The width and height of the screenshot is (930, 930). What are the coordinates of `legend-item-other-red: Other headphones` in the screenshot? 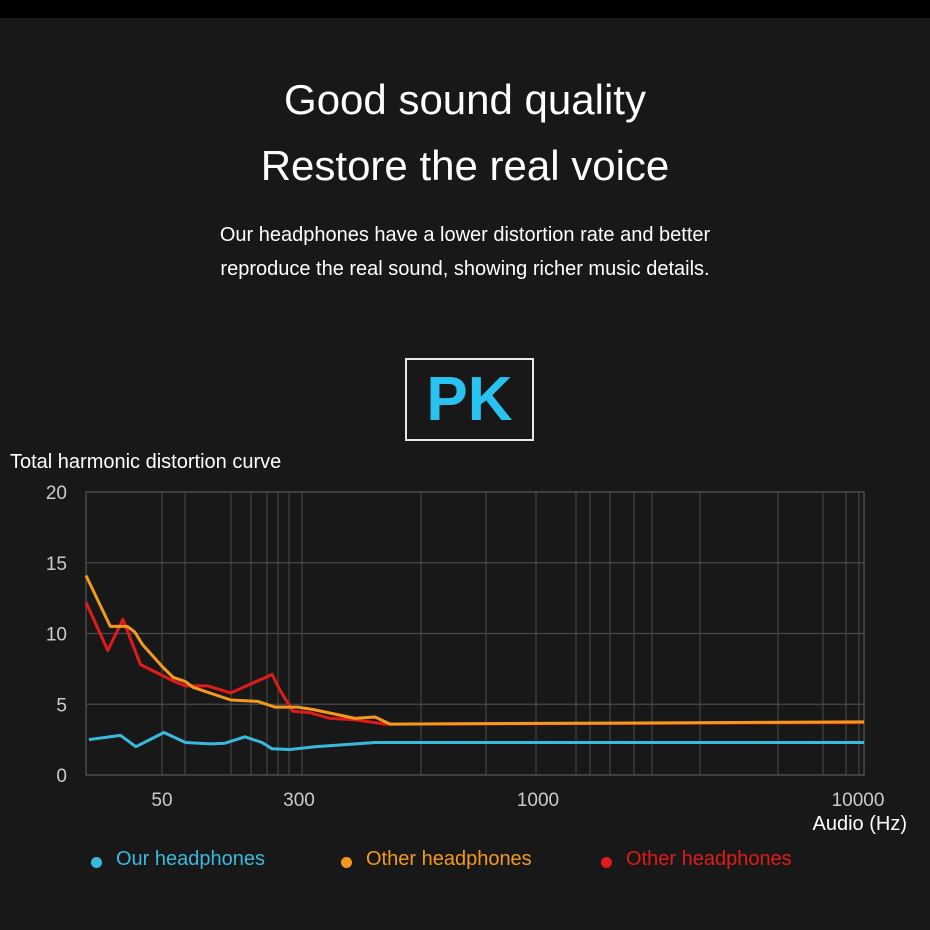 It's located at (696, 859).